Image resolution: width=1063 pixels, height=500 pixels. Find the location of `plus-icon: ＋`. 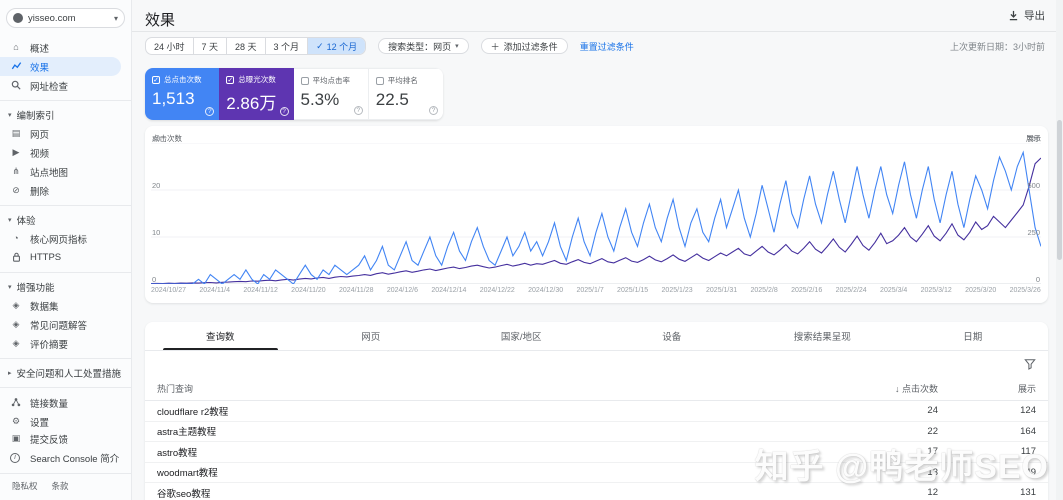

plus-icon: ＋ is located at coordinates (495, 46).